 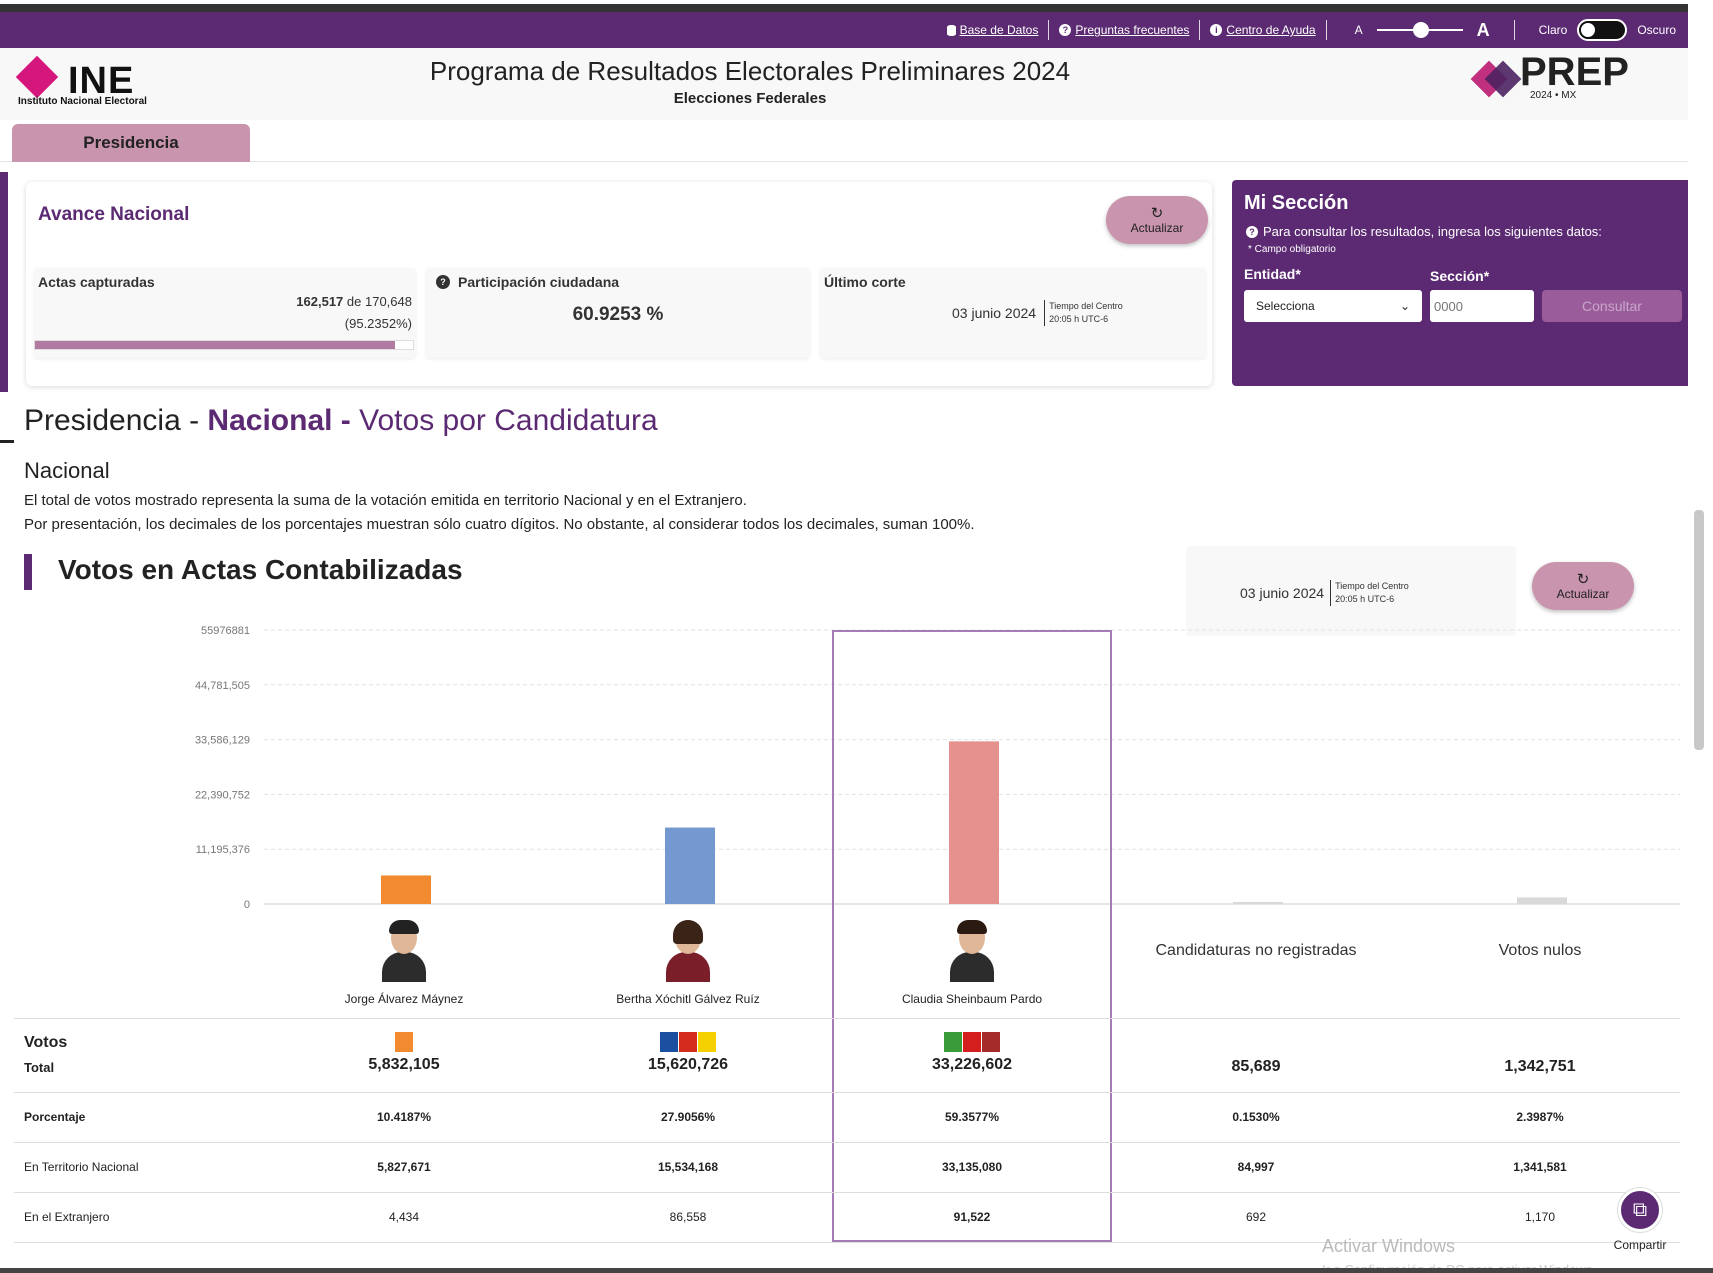 What do you see at coordinates (1358, 30) in the screenshot?
I see `font-size-small: A` at bounding box center [1358, 30].